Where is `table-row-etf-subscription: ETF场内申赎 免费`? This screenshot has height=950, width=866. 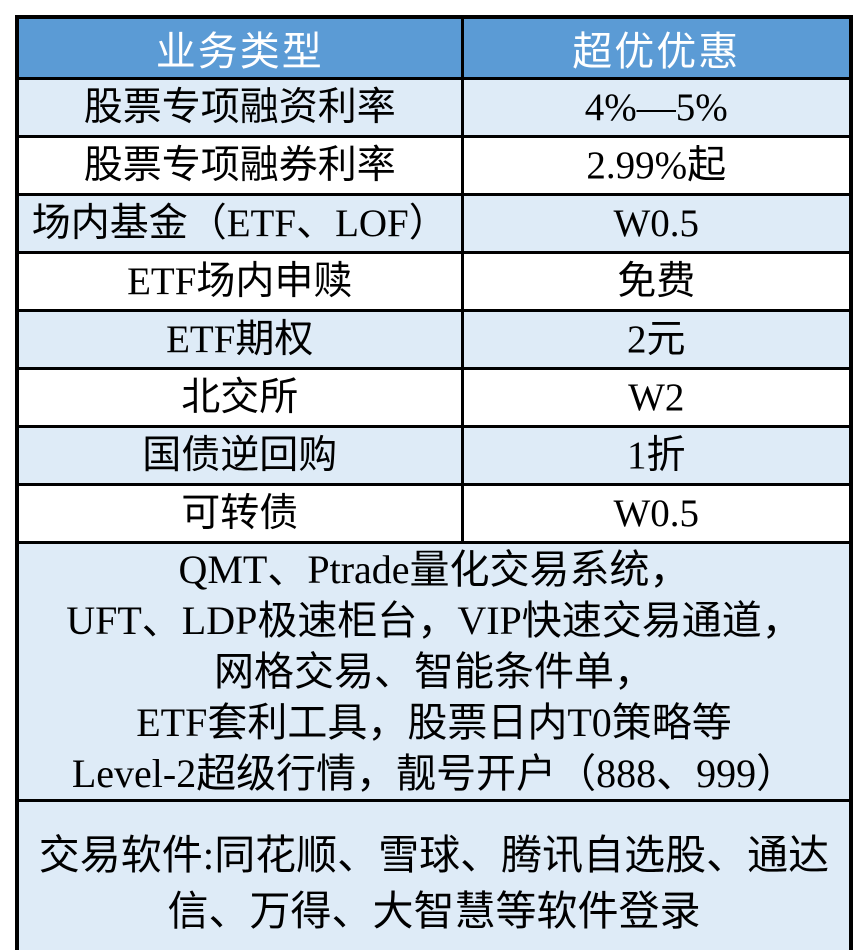
table-row-etf-subscription: ETF场内申赎 免费 is located at coordinates (434, 281).